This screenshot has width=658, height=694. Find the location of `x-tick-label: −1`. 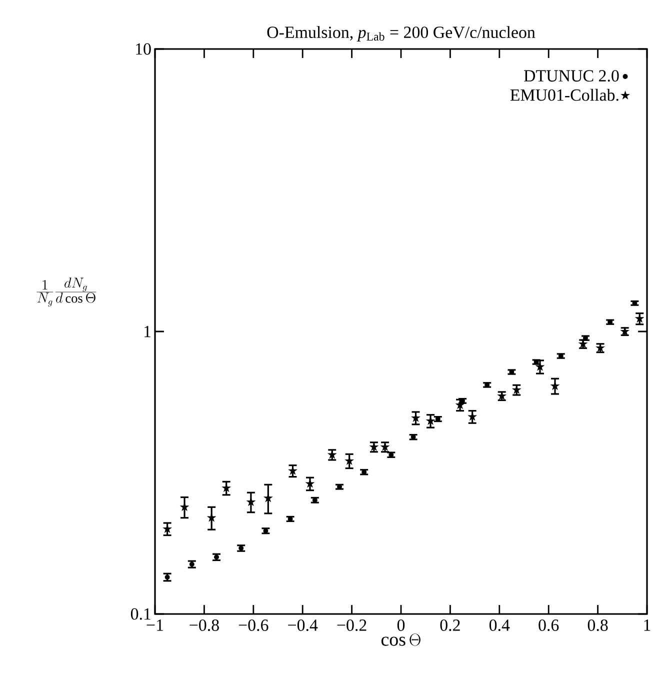

x-tick-label: −1 is located at coordinates (154, 625).